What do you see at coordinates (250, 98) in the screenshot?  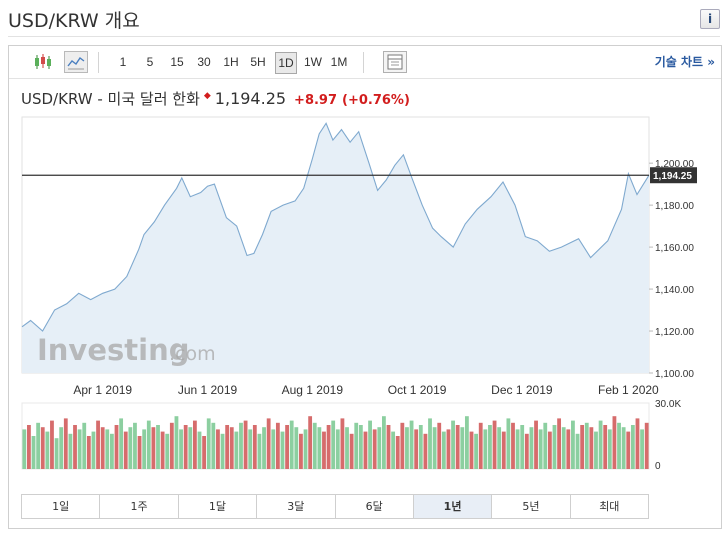 I see `last-price: 1,194.25` at bounding box center [250, 98].